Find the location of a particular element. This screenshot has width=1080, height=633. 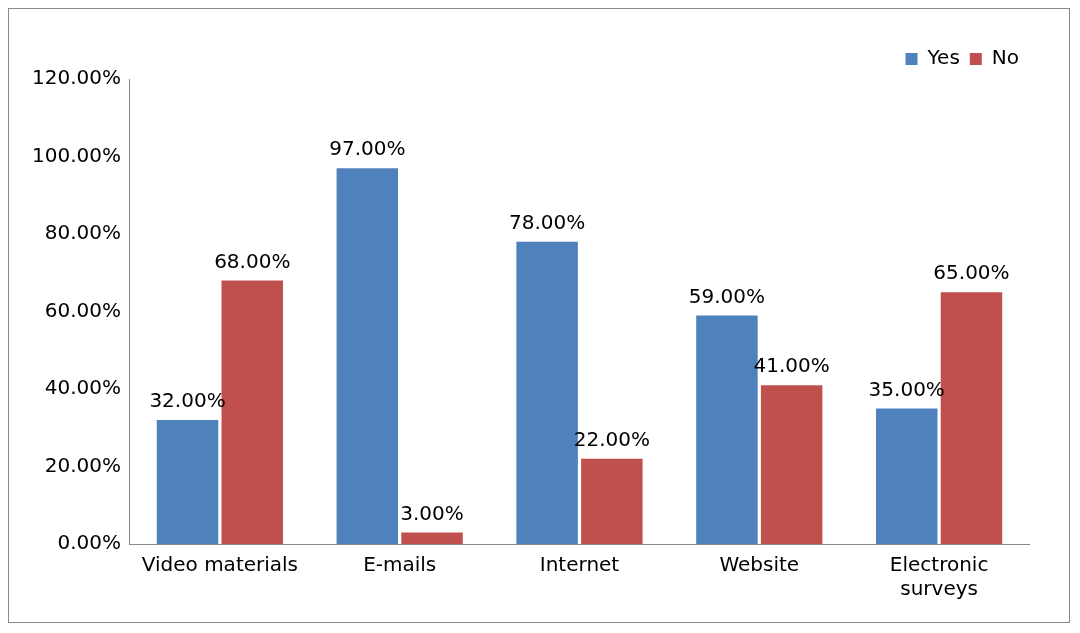

y-tick-label: 20.00% is located at coordinates (82, 464).